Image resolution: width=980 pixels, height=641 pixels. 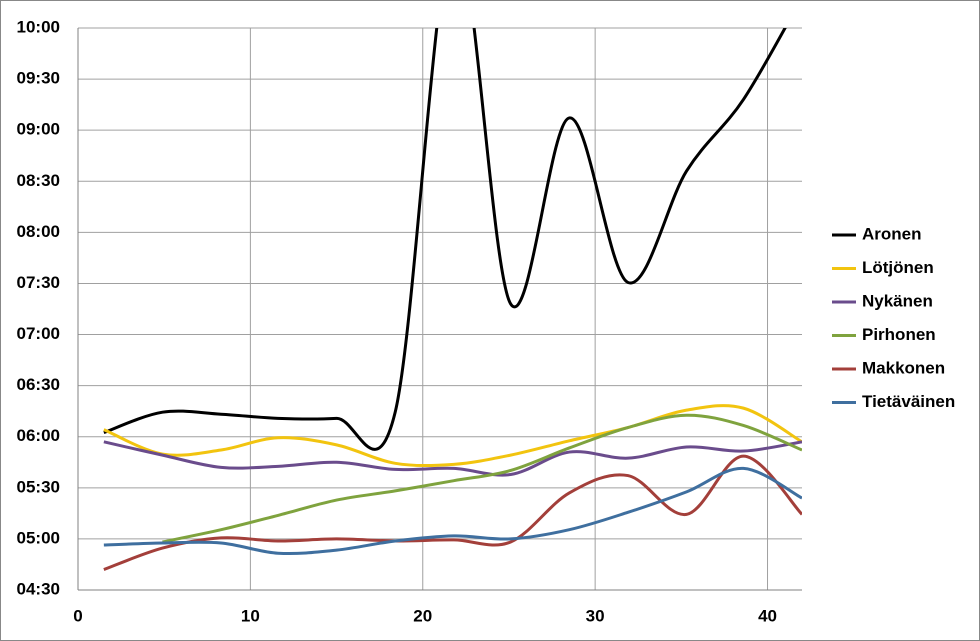 What do you see at coordinates (892, 233) in the screenshot?
I see `legend-label: Aronen` at bounding box center [892, 233].